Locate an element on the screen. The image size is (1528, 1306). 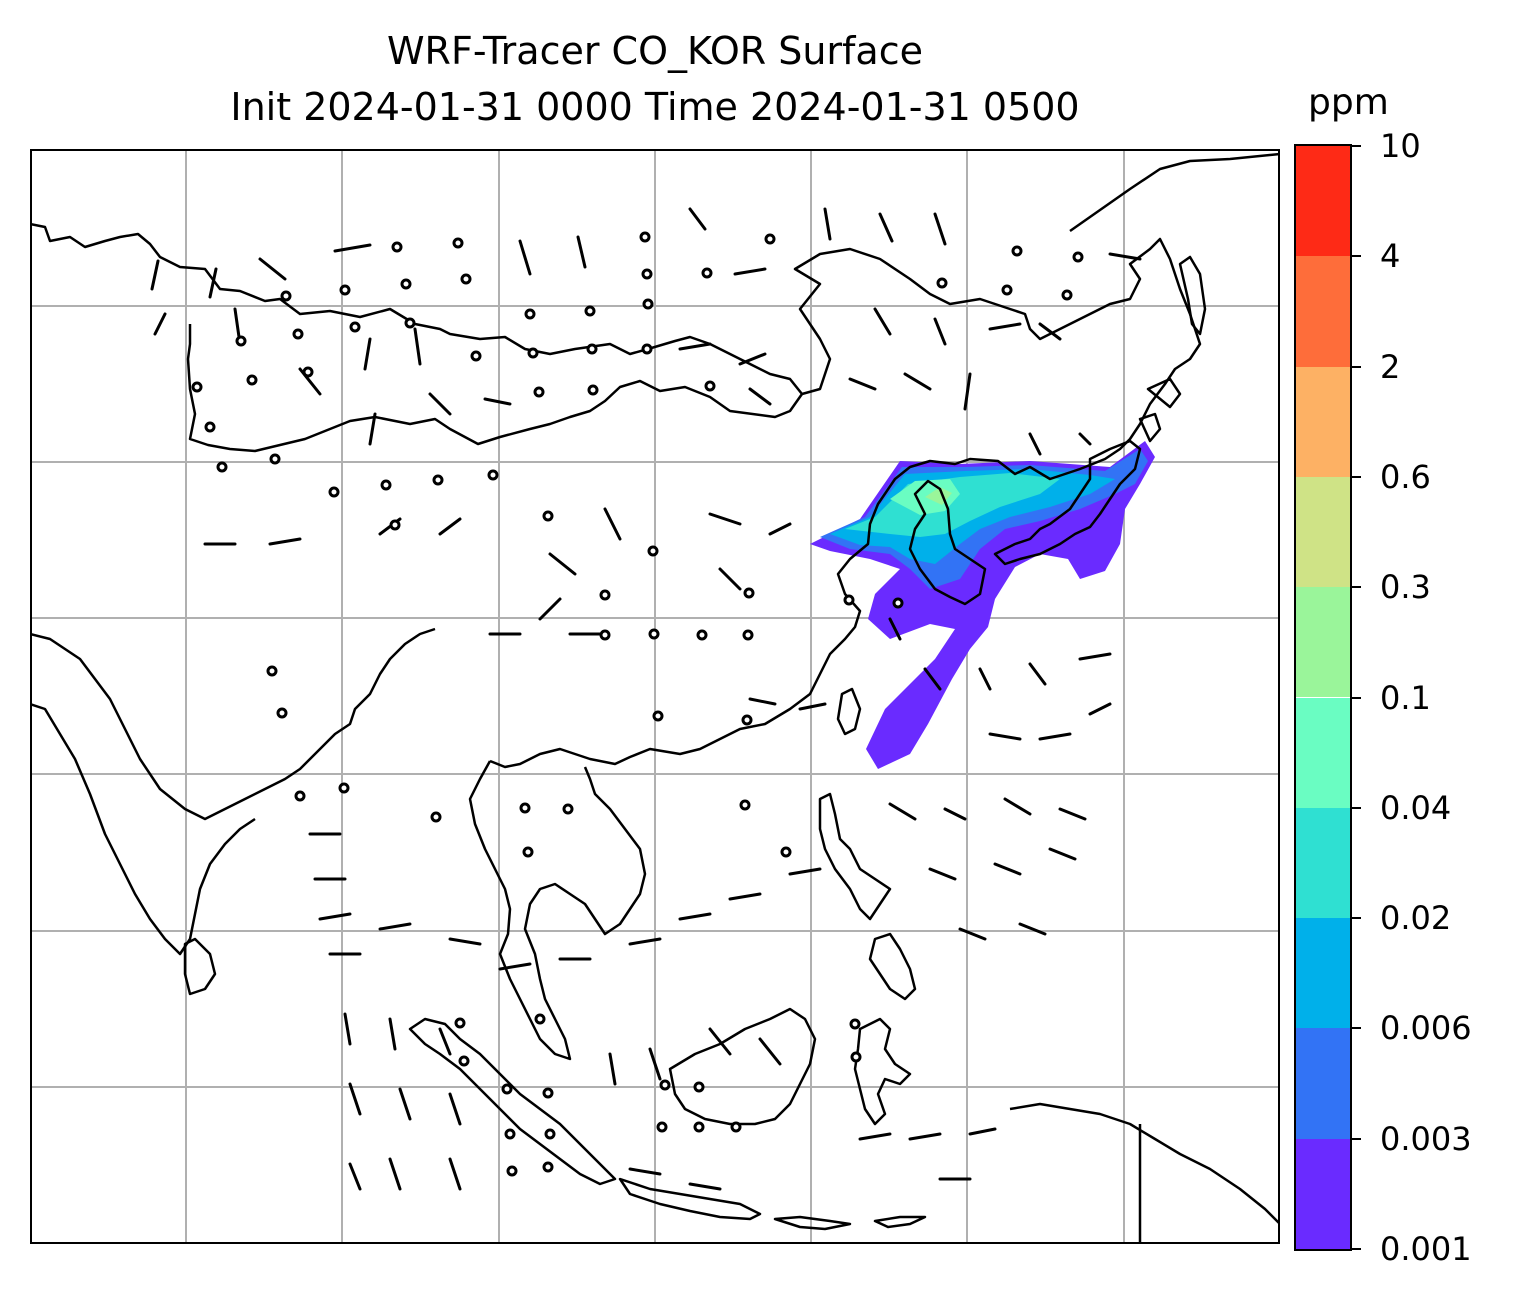
coastline-north is located at coordinates (417, 337).